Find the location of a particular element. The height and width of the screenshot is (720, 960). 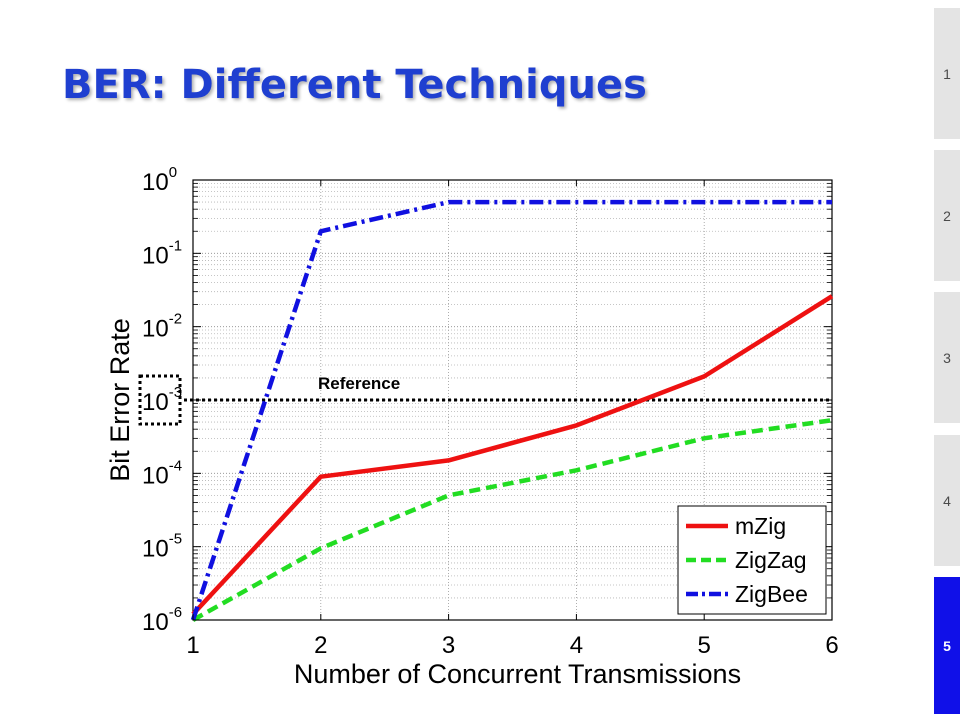

y-tick-label: 10⁻¹ is located at coordinates (162, 253).